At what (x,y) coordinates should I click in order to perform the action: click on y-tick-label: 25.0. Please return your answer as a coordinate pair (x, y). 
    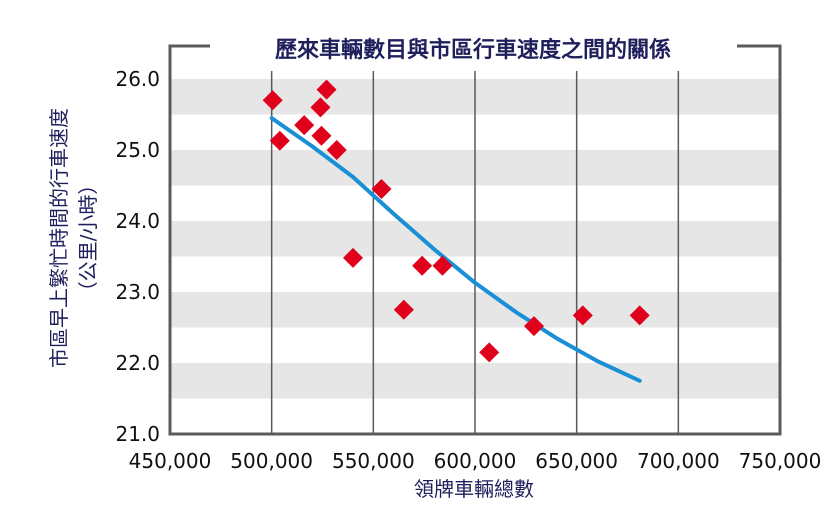
    Looking at the image, I should click on (137, 150).